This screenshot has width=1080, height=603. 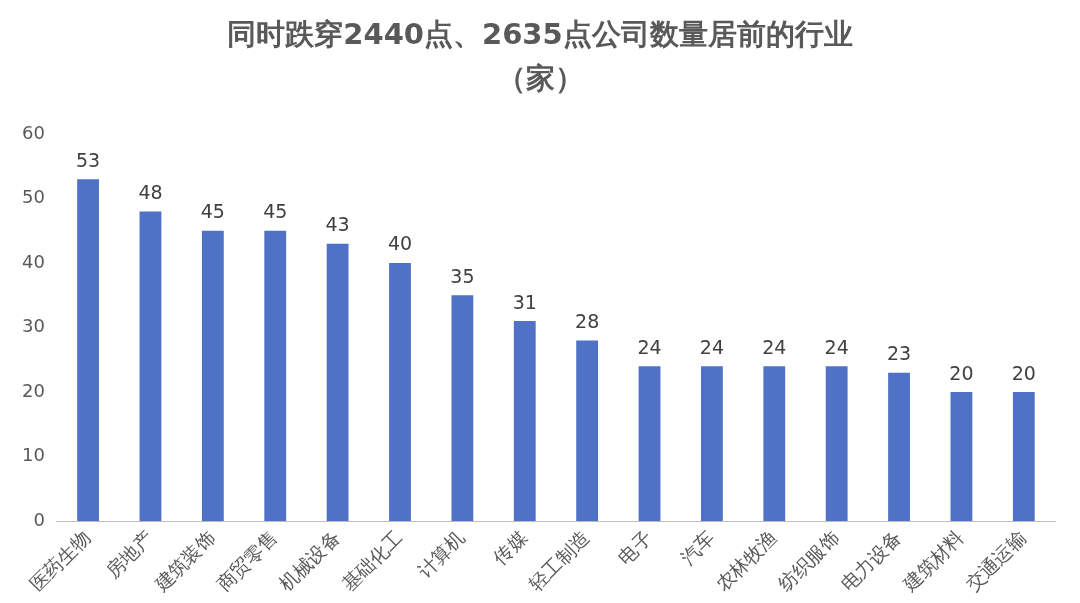 I want to click on data-label: 48, so click(x=150, y=191).